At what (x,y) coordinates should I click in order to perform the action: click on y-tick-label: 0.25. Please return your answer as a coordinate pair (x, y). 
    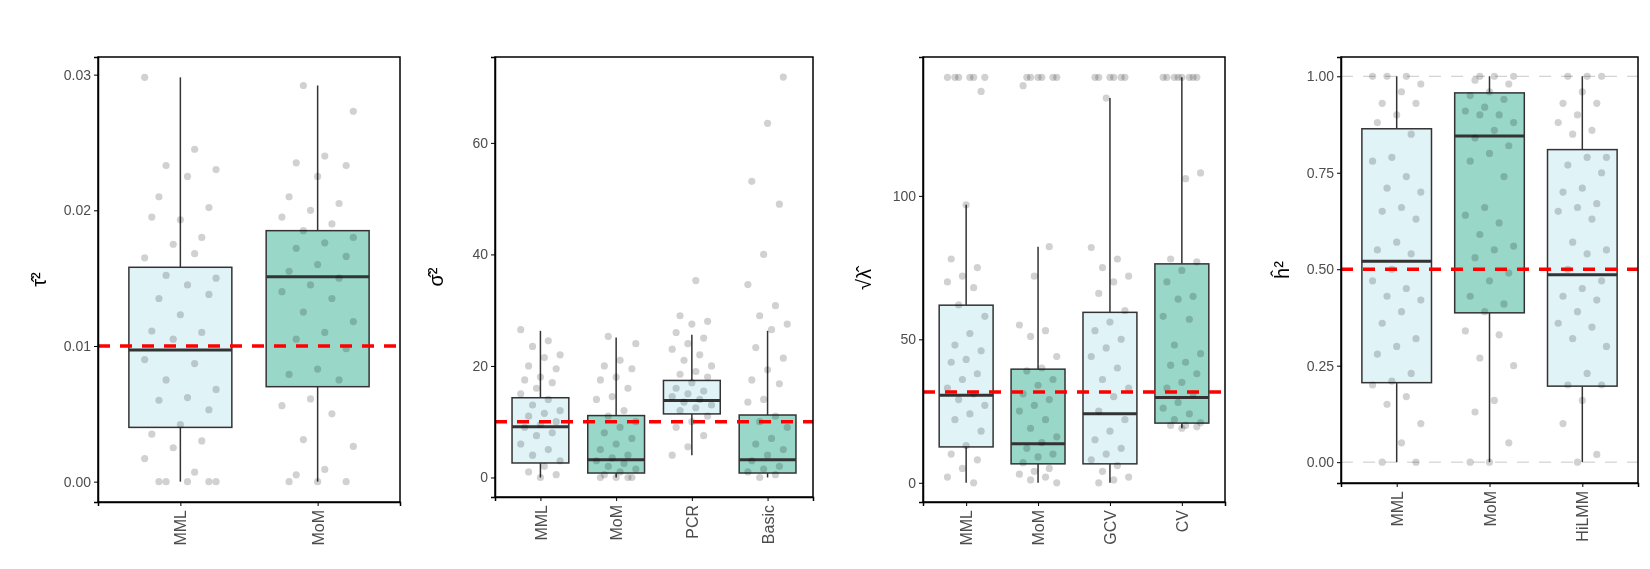
    Looking at the image, I should click on (1320, 365).